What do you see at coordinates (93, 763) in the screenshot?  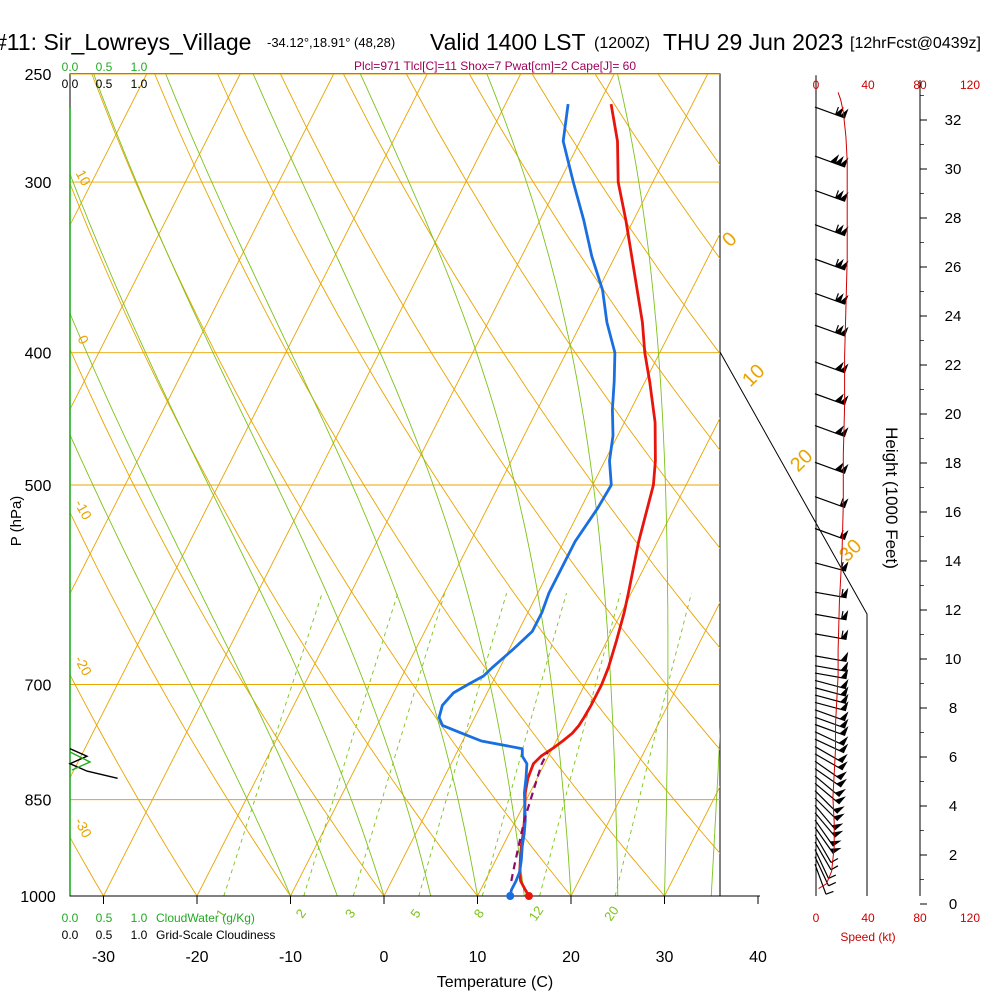 I see `cloudiness-line` at bounding box center [93, 763].